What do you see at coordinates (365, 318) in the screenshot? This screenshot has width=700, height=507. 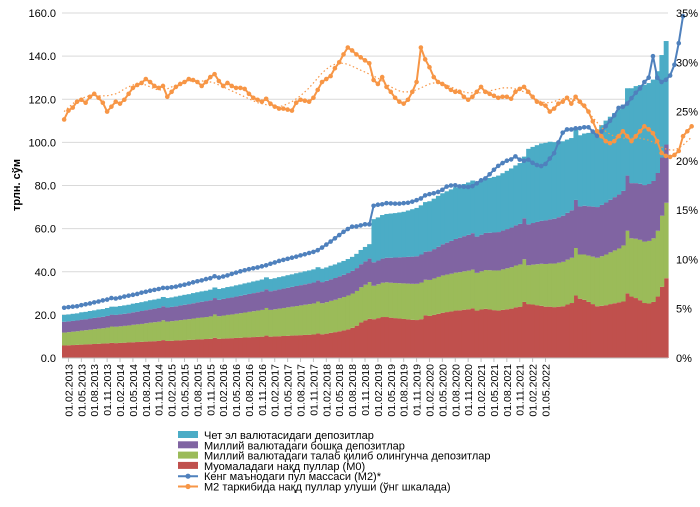 I see `stack-series` at bounding box center [365, 318].